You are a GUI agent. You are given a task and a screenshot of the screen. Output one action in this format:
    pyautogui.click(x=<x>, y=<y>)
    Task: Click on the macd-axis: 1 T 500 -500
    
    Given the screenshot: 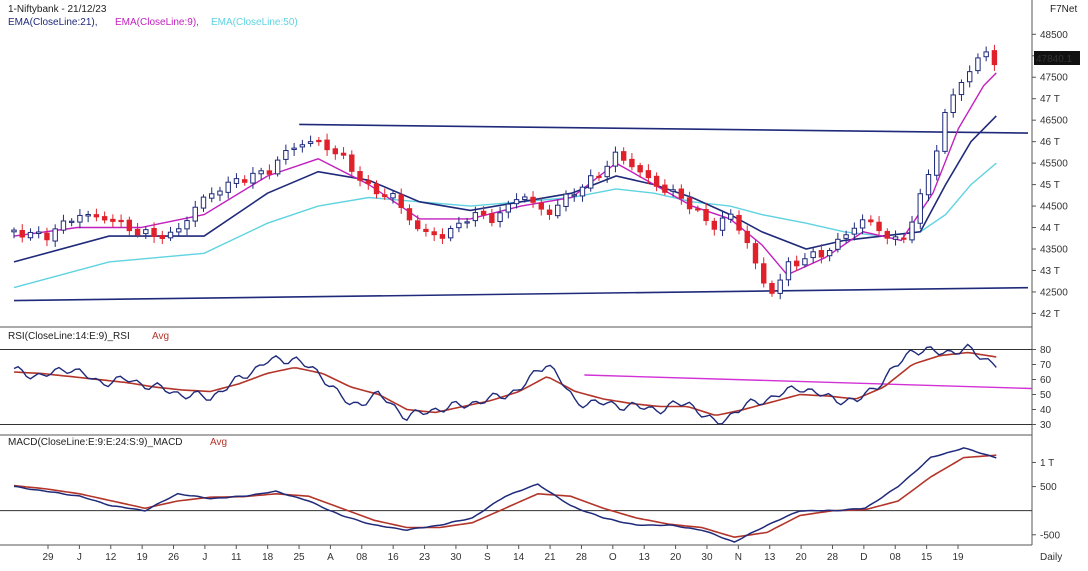 What is the action you would take?
    pyautogui.click(x=530, y=499)
    